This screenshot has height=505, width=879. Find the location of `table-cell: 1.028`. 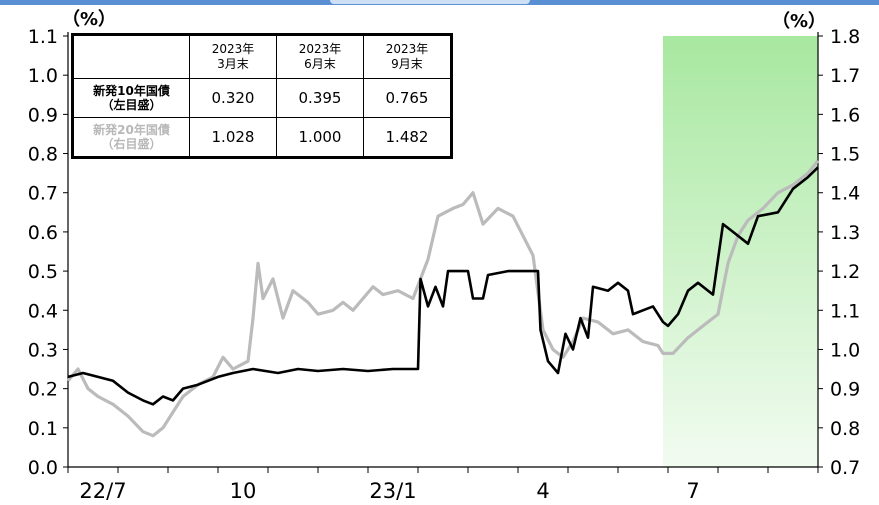

table-cell: 1.028 is located at coordinates (233, 137).